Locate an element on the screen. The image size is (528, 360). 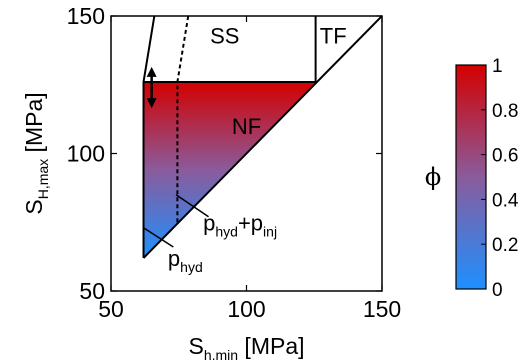
colorbar-tick-label: 0.8 is located at coordinates (505, 111).